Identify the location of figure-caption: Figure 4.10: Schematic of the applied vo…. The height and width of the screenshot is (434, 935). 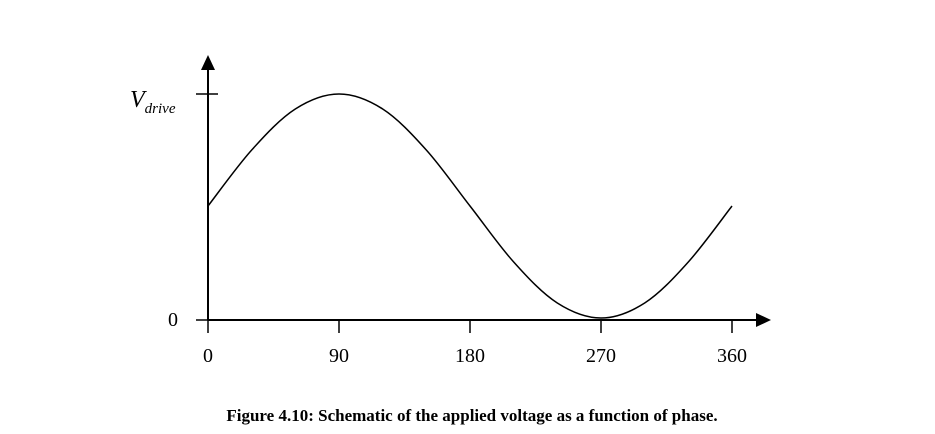
(471, 415).